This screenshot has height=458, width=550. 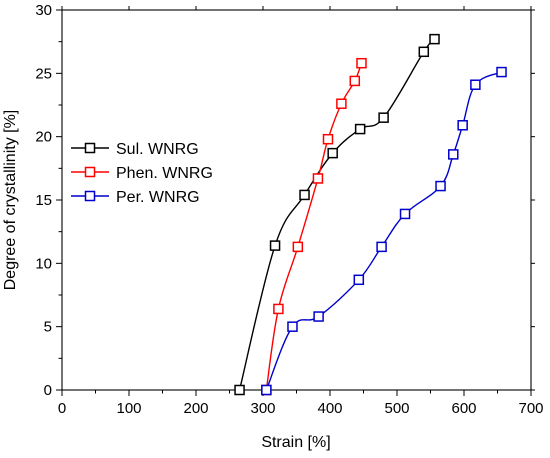 What do you see at coordinates (295, 442) in the screenshot?
I see `x-axis-title: Strain [%]` at bounding box center [295, 442].